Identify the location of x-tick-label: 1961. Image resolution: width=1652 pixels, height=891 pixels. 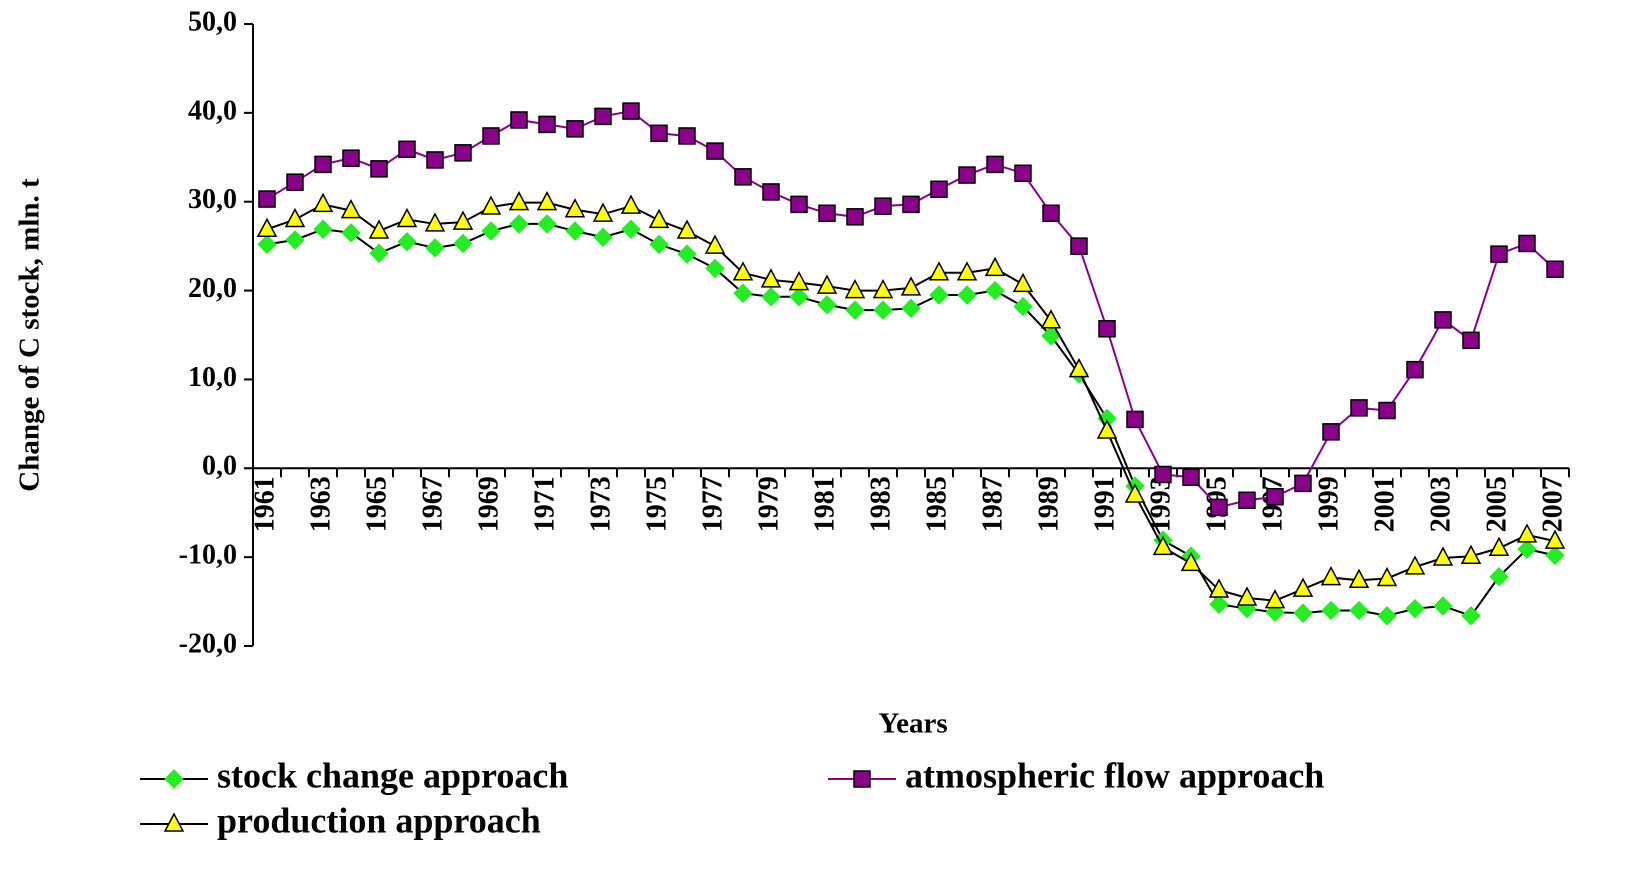
(264, 504).